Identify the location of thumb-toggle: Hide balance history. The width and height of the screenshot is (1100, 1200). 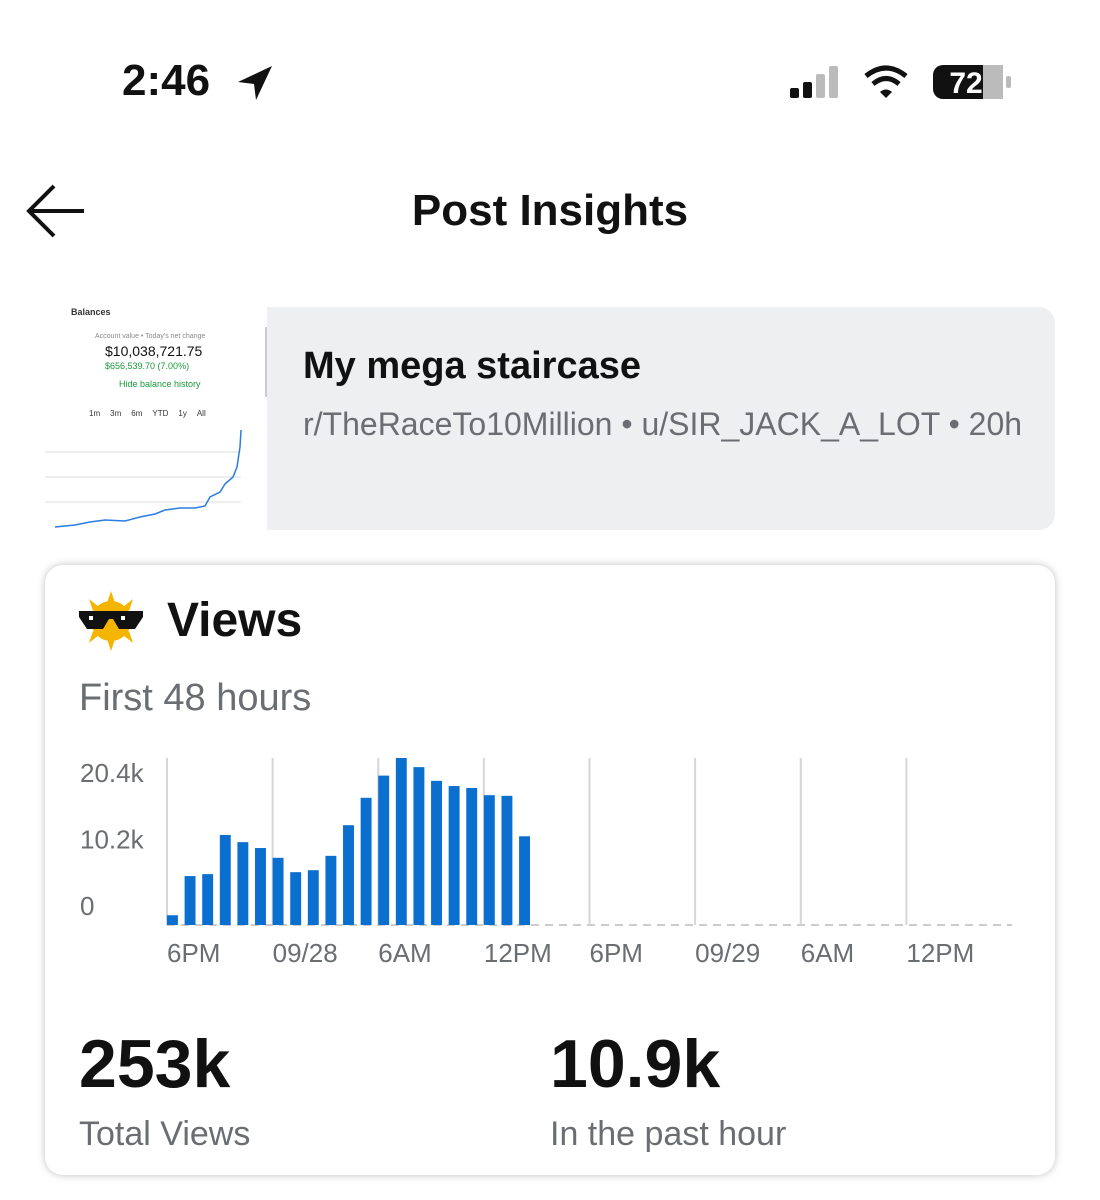
(160, 384).